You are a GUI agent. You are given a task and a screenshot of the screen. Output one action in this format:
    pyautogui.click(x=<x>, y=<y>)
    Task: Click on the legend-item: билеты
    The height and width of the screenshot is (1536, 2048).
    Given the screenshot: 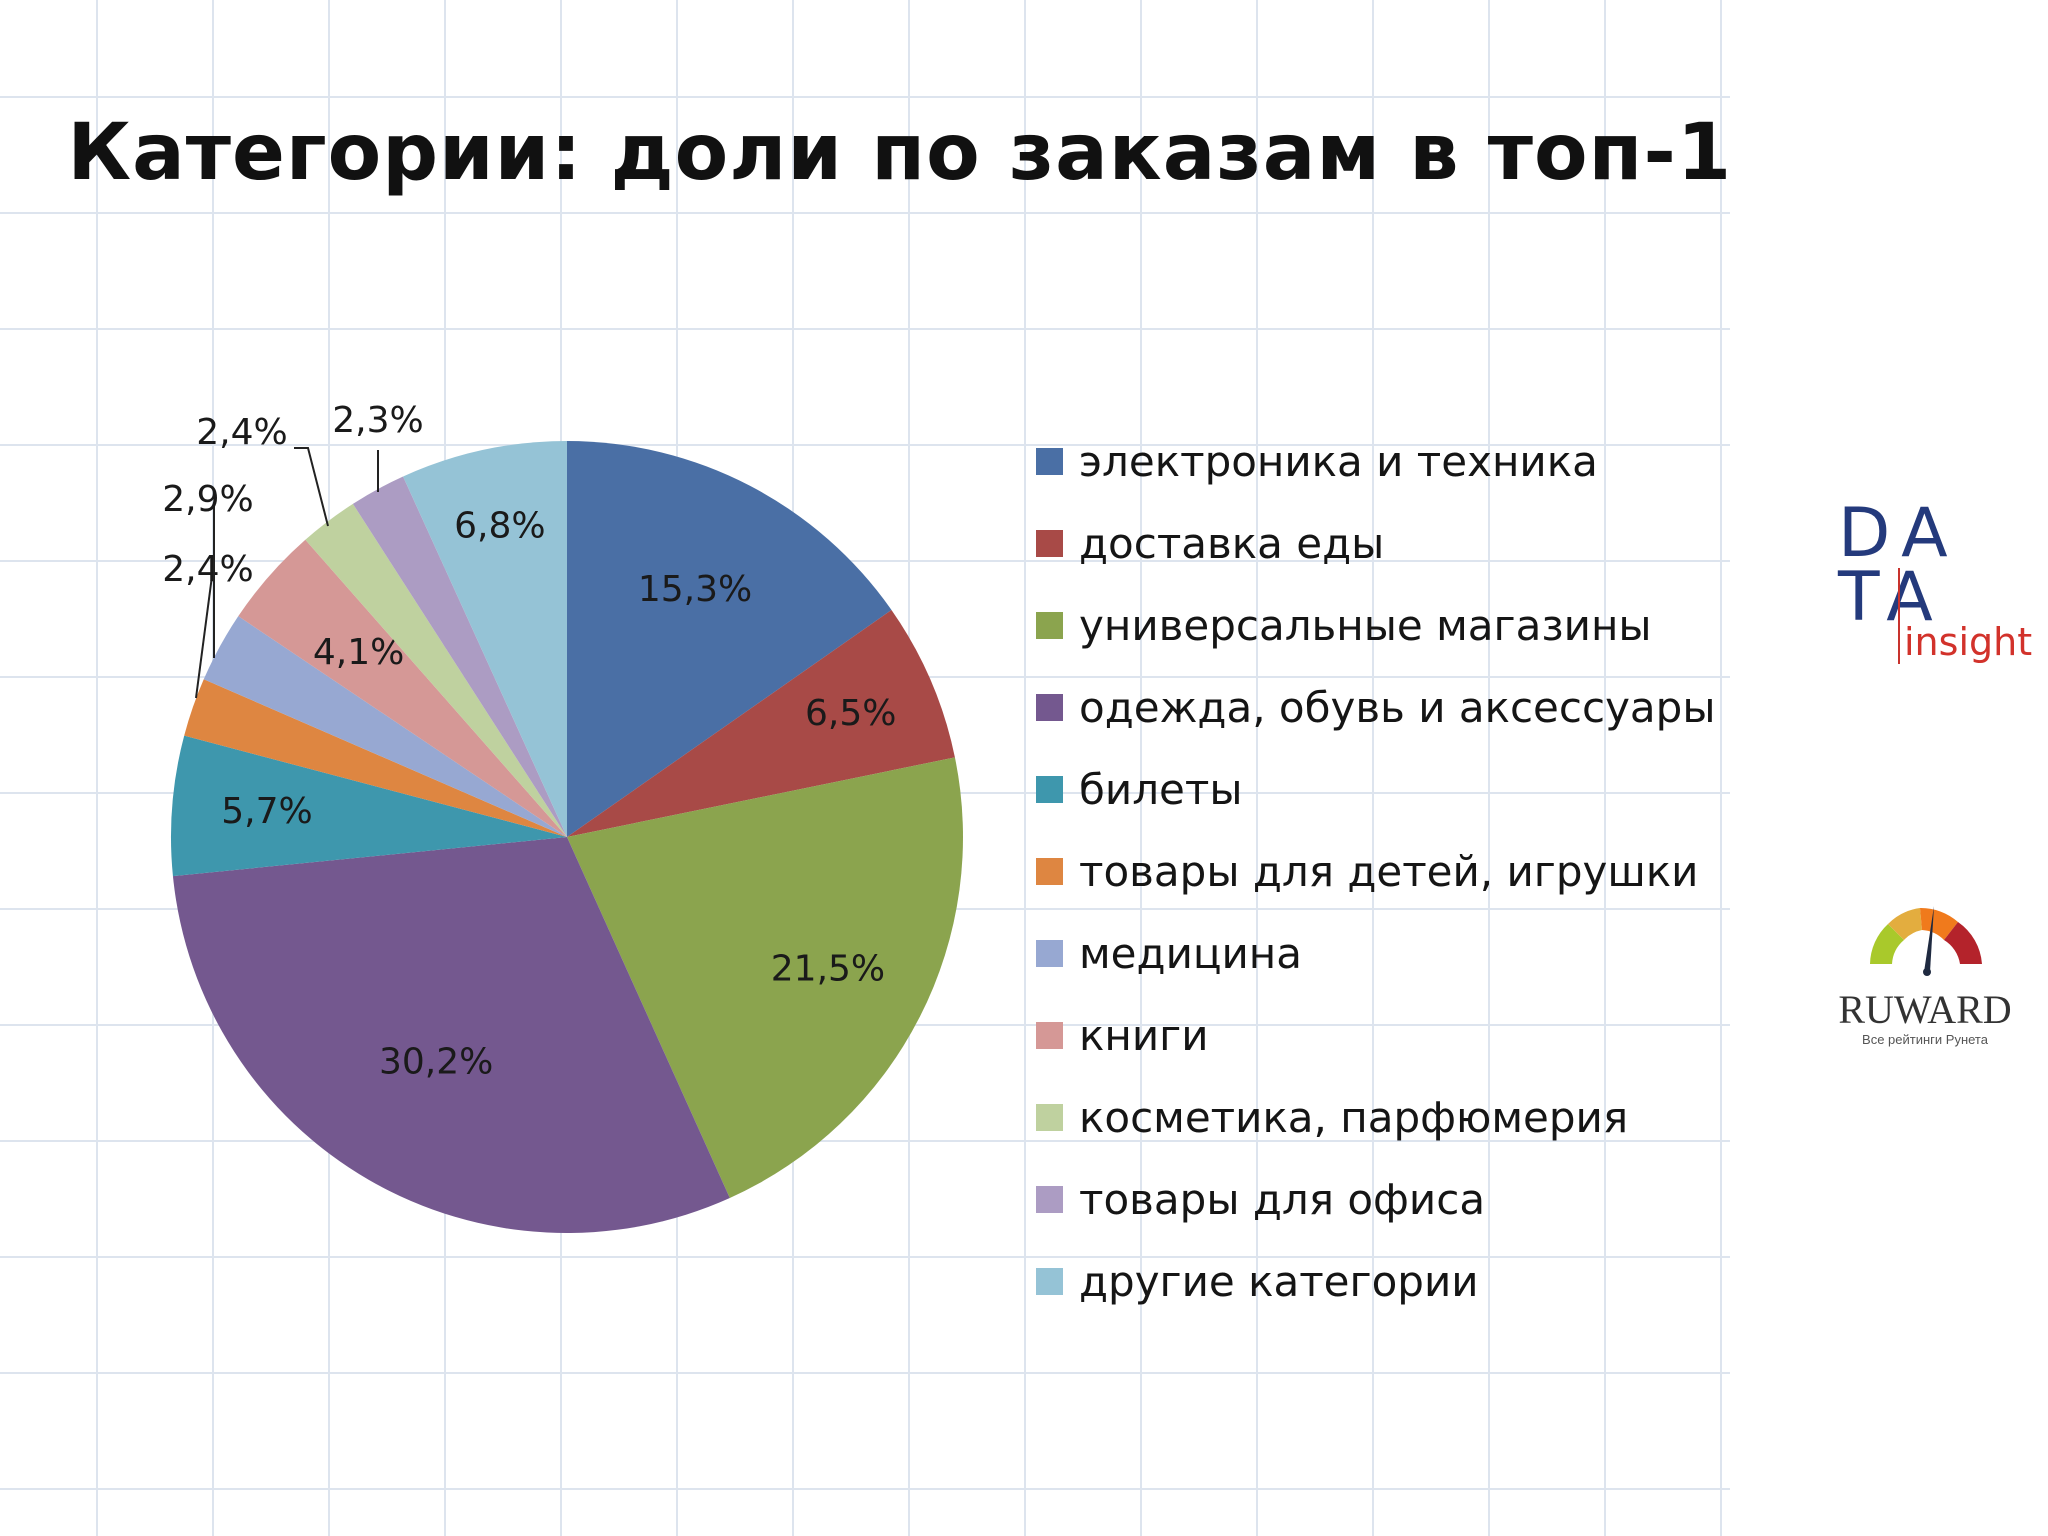 What is the action you would take?
    pyautogui.click(x=1375, y=789)
    